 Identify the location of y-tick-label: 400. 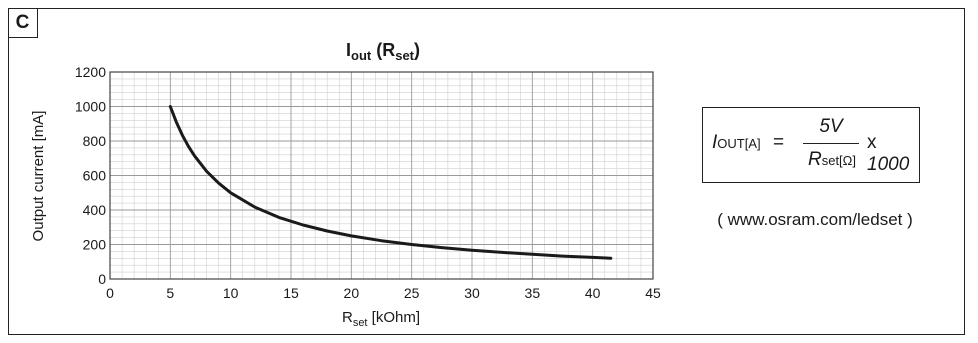
(95, 210).